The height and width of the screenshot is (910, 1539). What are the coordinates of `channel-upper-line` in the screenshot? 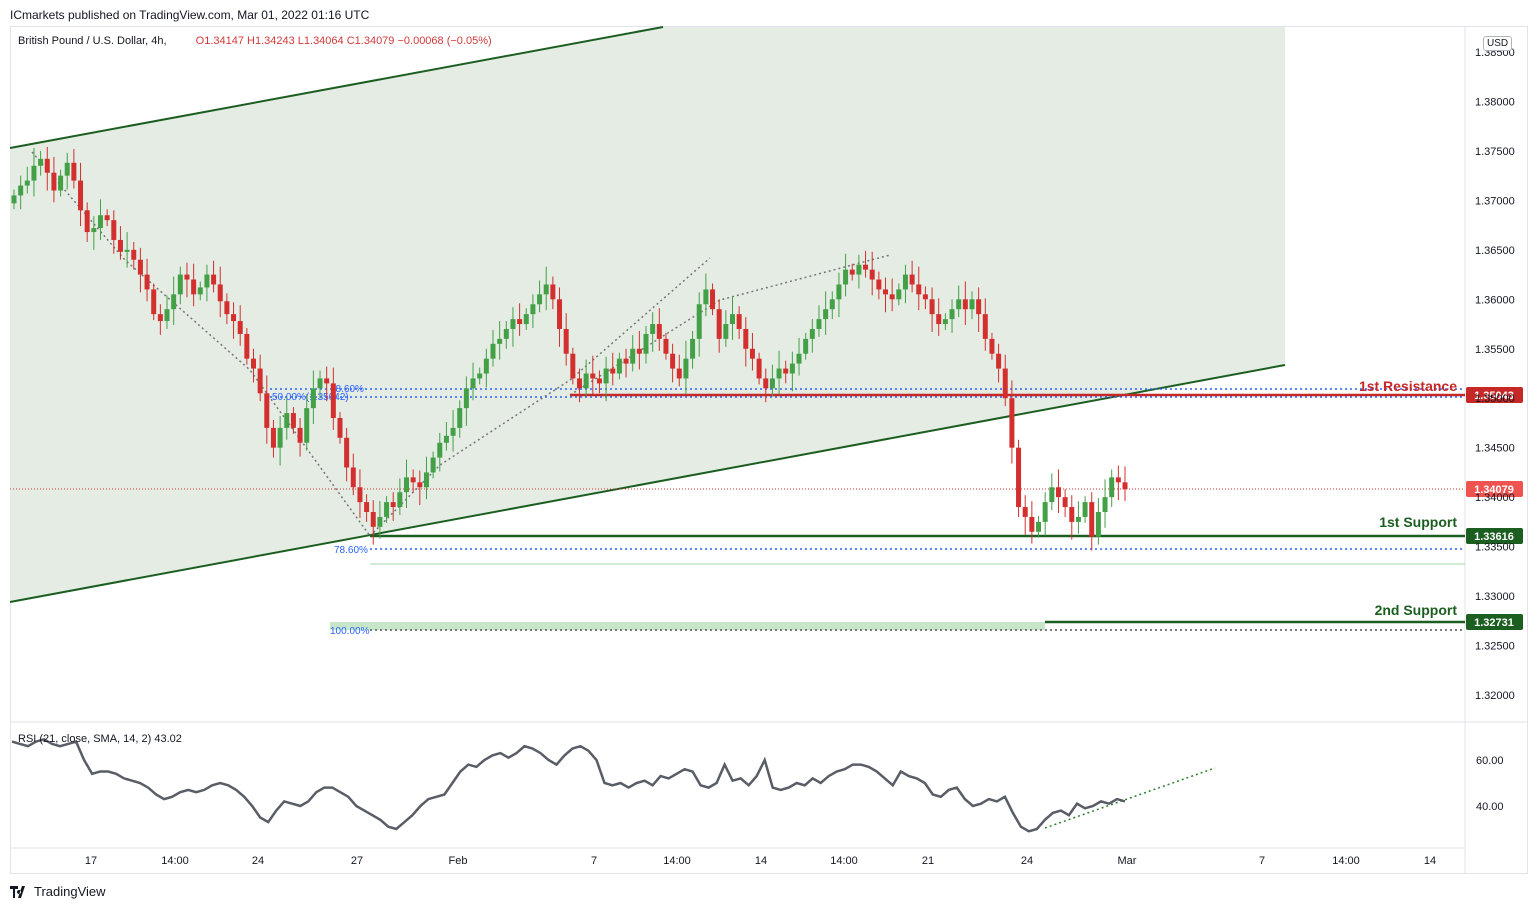 It's located at (336, 87).